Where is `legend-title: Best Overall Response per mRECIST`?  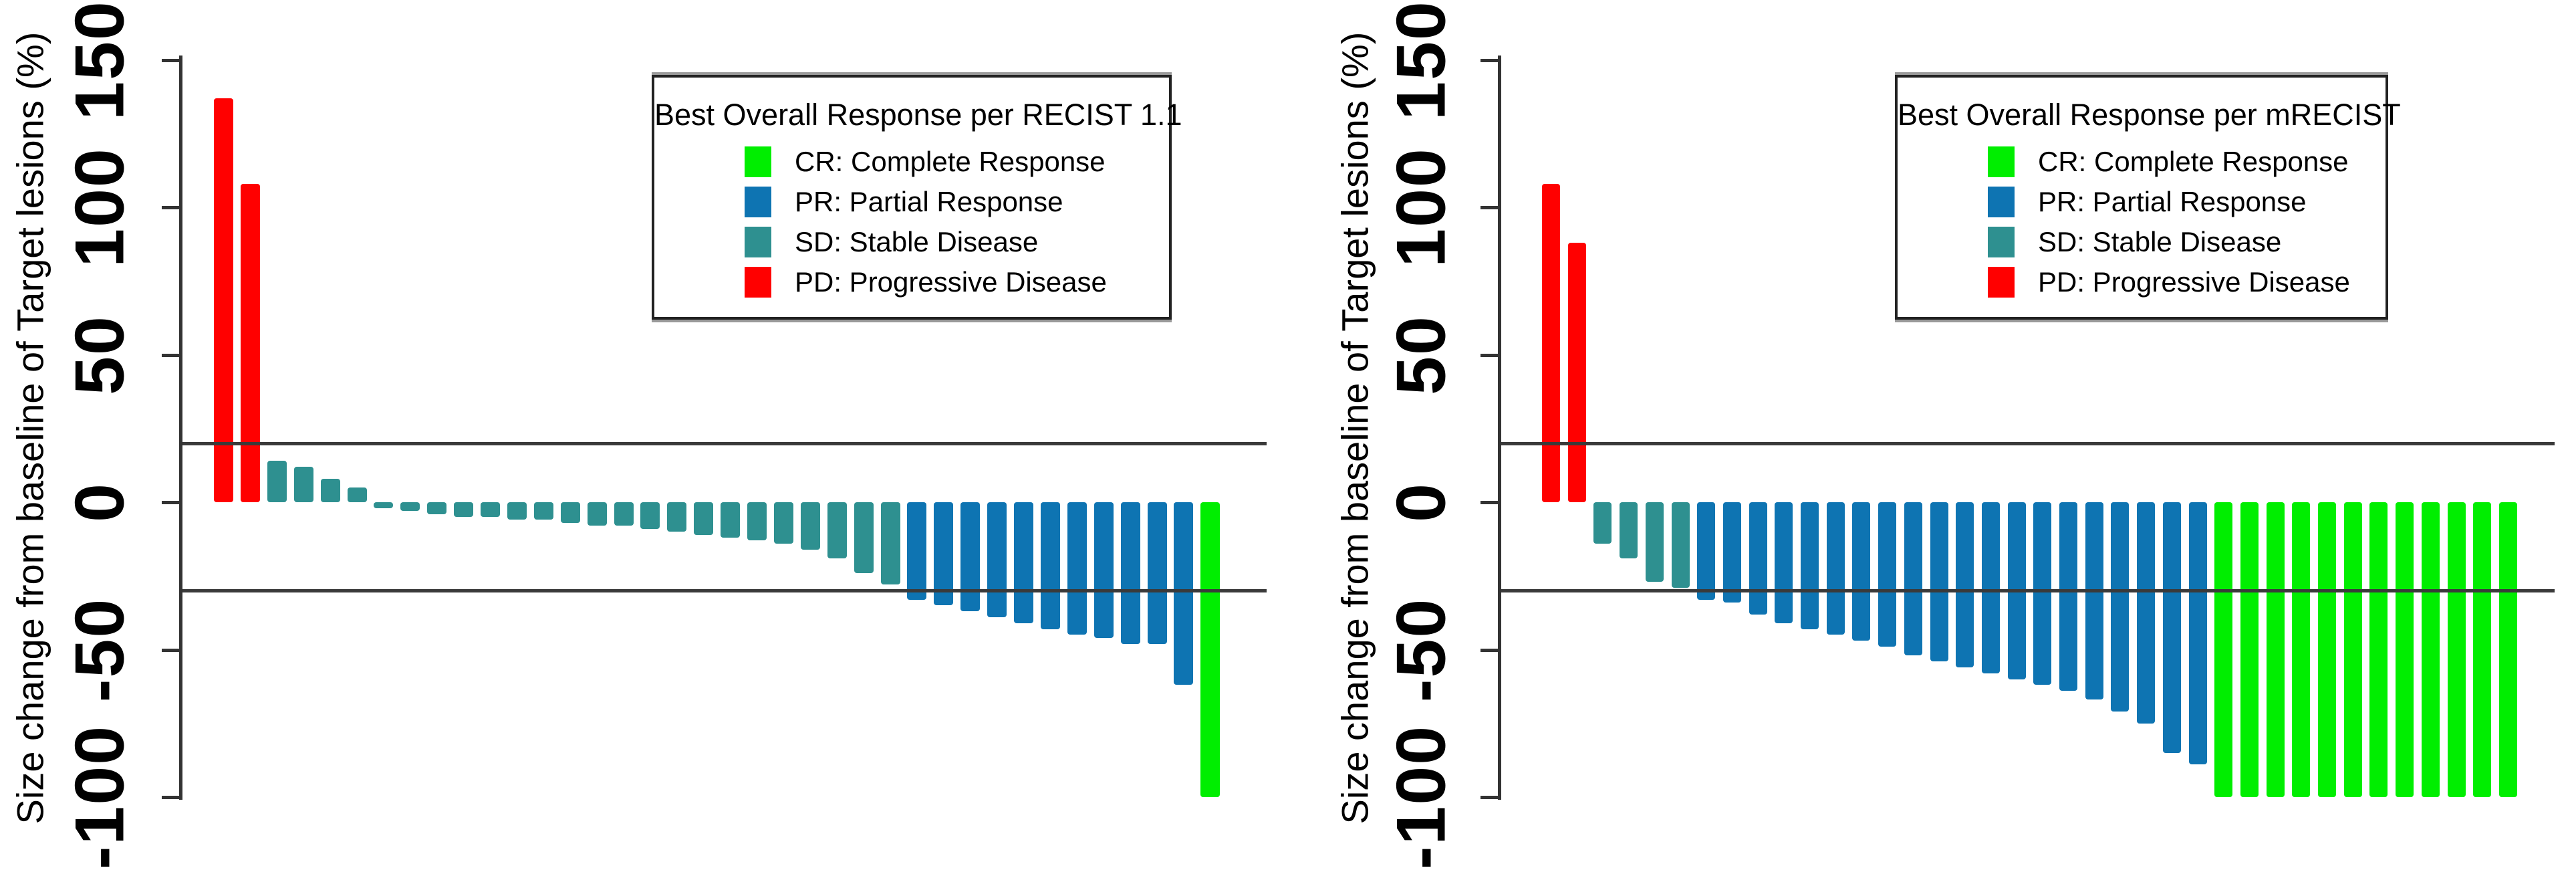
legend-title: Best Overall Response per mRECIST is located at coordinates (2149, 115).